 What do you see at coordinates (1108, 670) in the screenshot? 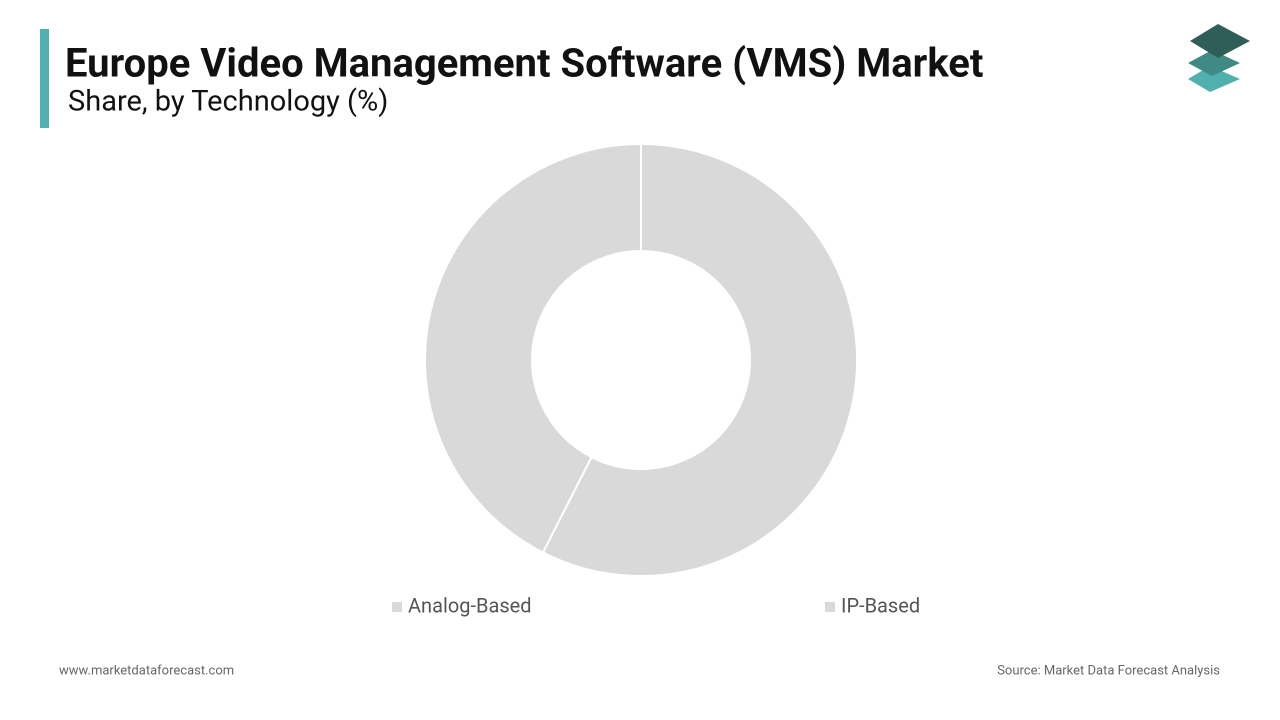
I see `source: Source: Market Data Forecast Analysis` at bounding box center [1108, 670].